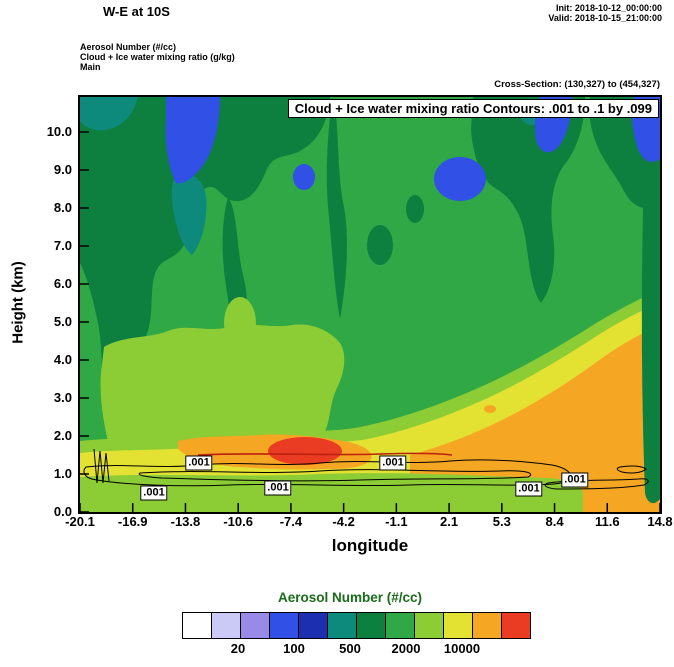  What do you see at coordinates (62, 245) in the screenshot?
I see `y-tick-label: 7.0` at bounding box center [62, 245].